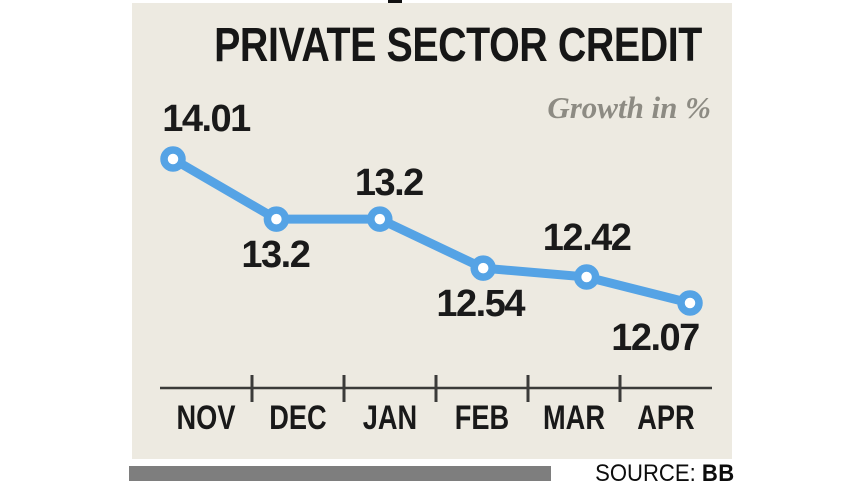 The image size is (860, 484). What do you see at coordinates (646, 472) in the screenshot?
I see `source-label: SOURCE:` at bounding box center [646, 472].